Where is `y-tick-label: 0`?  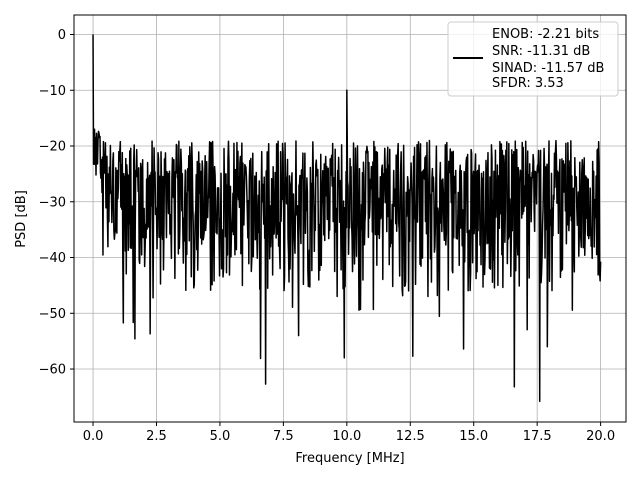
y-tick-label: 0 is located at coordinates (62, 35).